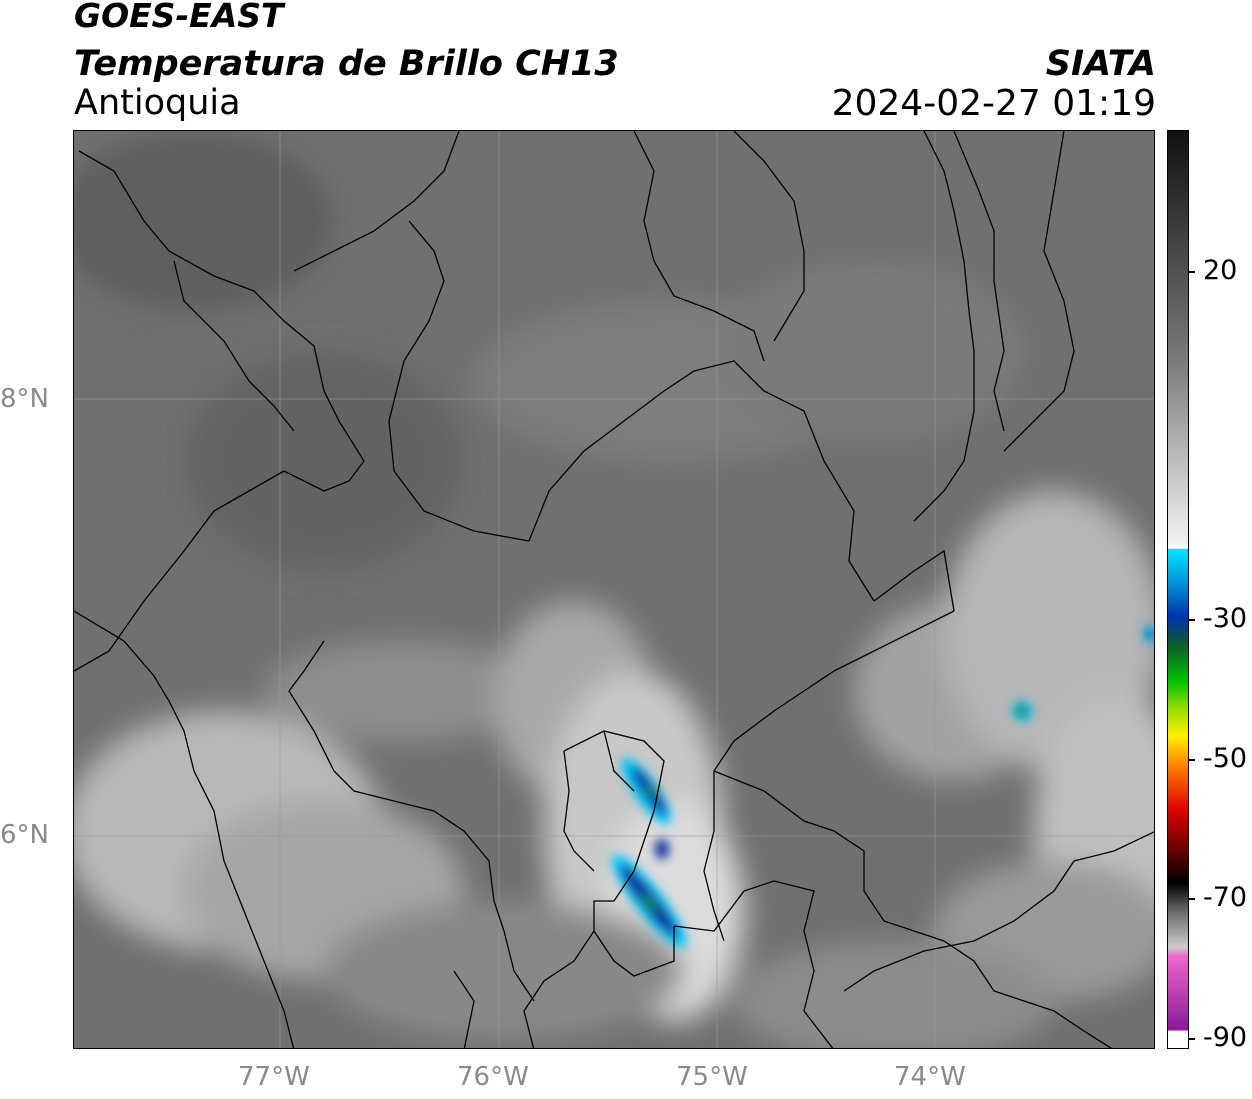 The height and width of the screenshot is (1099, 1252). What do you see at coordinates (1100, 64) in the screenshot?
I see `organization-label: SIATA` at bounding box center [1100, 64].